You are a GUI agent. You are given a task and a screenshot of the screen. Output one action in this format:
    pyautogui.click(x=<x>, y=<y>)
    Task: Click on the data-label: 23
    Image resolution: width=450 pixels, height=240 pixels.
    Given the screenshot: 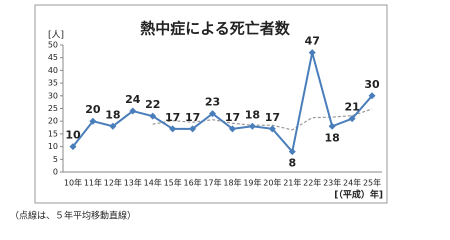 What is the action you would take?
    pyautogui.click(x=212, y=102)
    